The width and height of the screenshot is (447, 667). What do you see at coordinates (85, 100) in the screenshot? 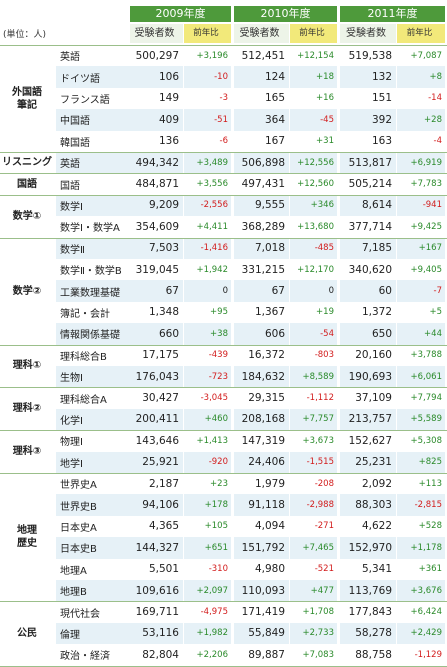
I see `subject-cell: フランス語` at bounding box center [85, 100].